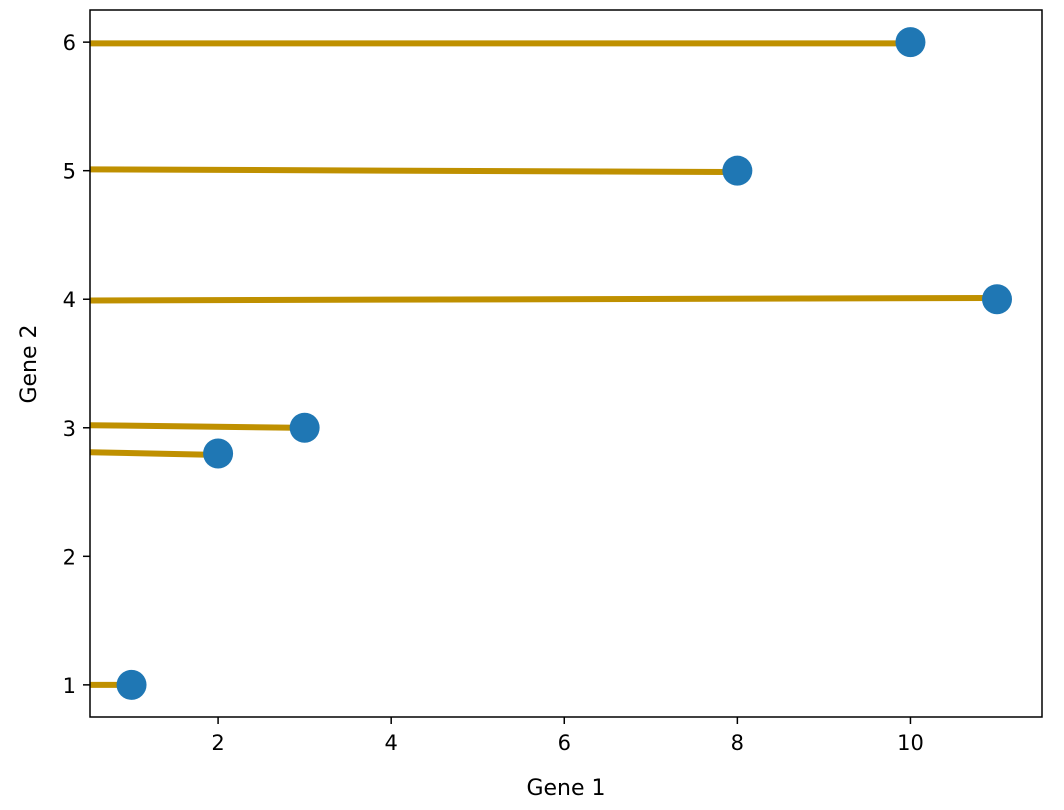  I want to click on x-tick-label: 2, so click(217, 743).